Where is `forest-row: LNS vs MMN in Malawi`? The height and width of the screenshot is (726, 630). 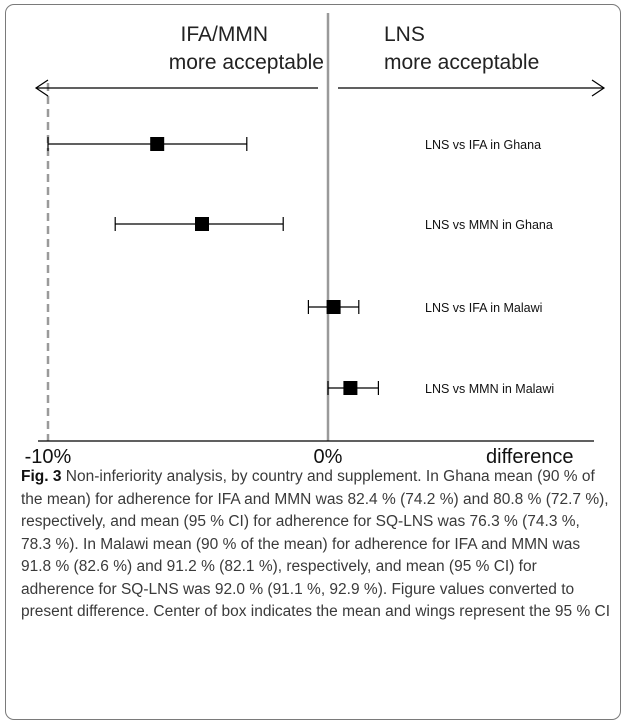 forest-row: LNS vs MMN in Malawi is located at coordinates (440, 388).